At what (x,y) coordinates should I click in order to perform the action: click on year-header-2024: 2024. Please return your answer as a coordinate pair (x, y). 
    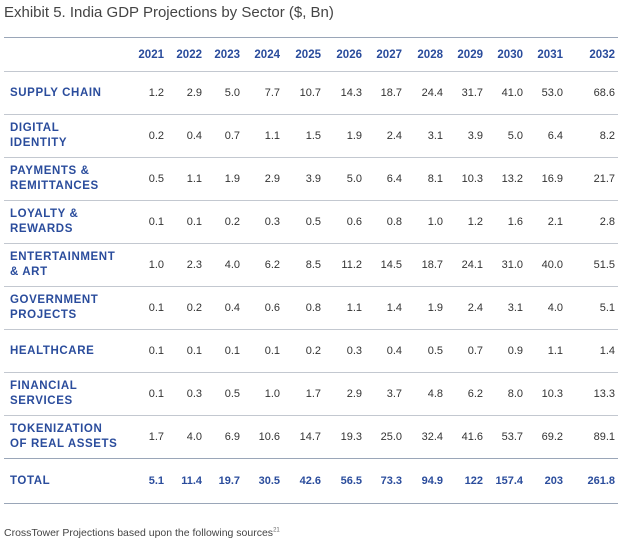
    Looking at the image, I should click on (267, 54).